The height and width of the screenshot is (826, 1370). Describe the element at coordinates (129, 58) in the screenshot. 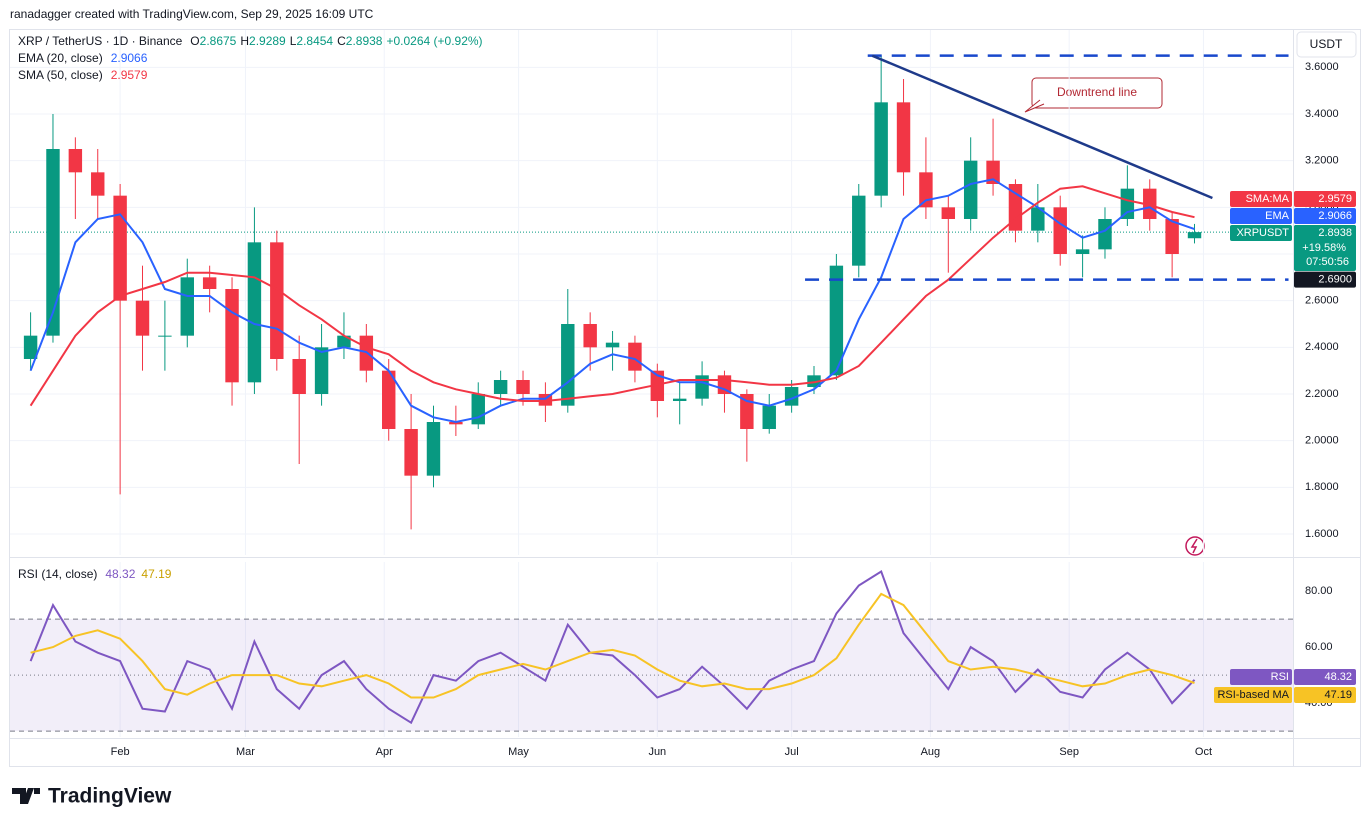

I see `legend-item: 2.9066` at that location.